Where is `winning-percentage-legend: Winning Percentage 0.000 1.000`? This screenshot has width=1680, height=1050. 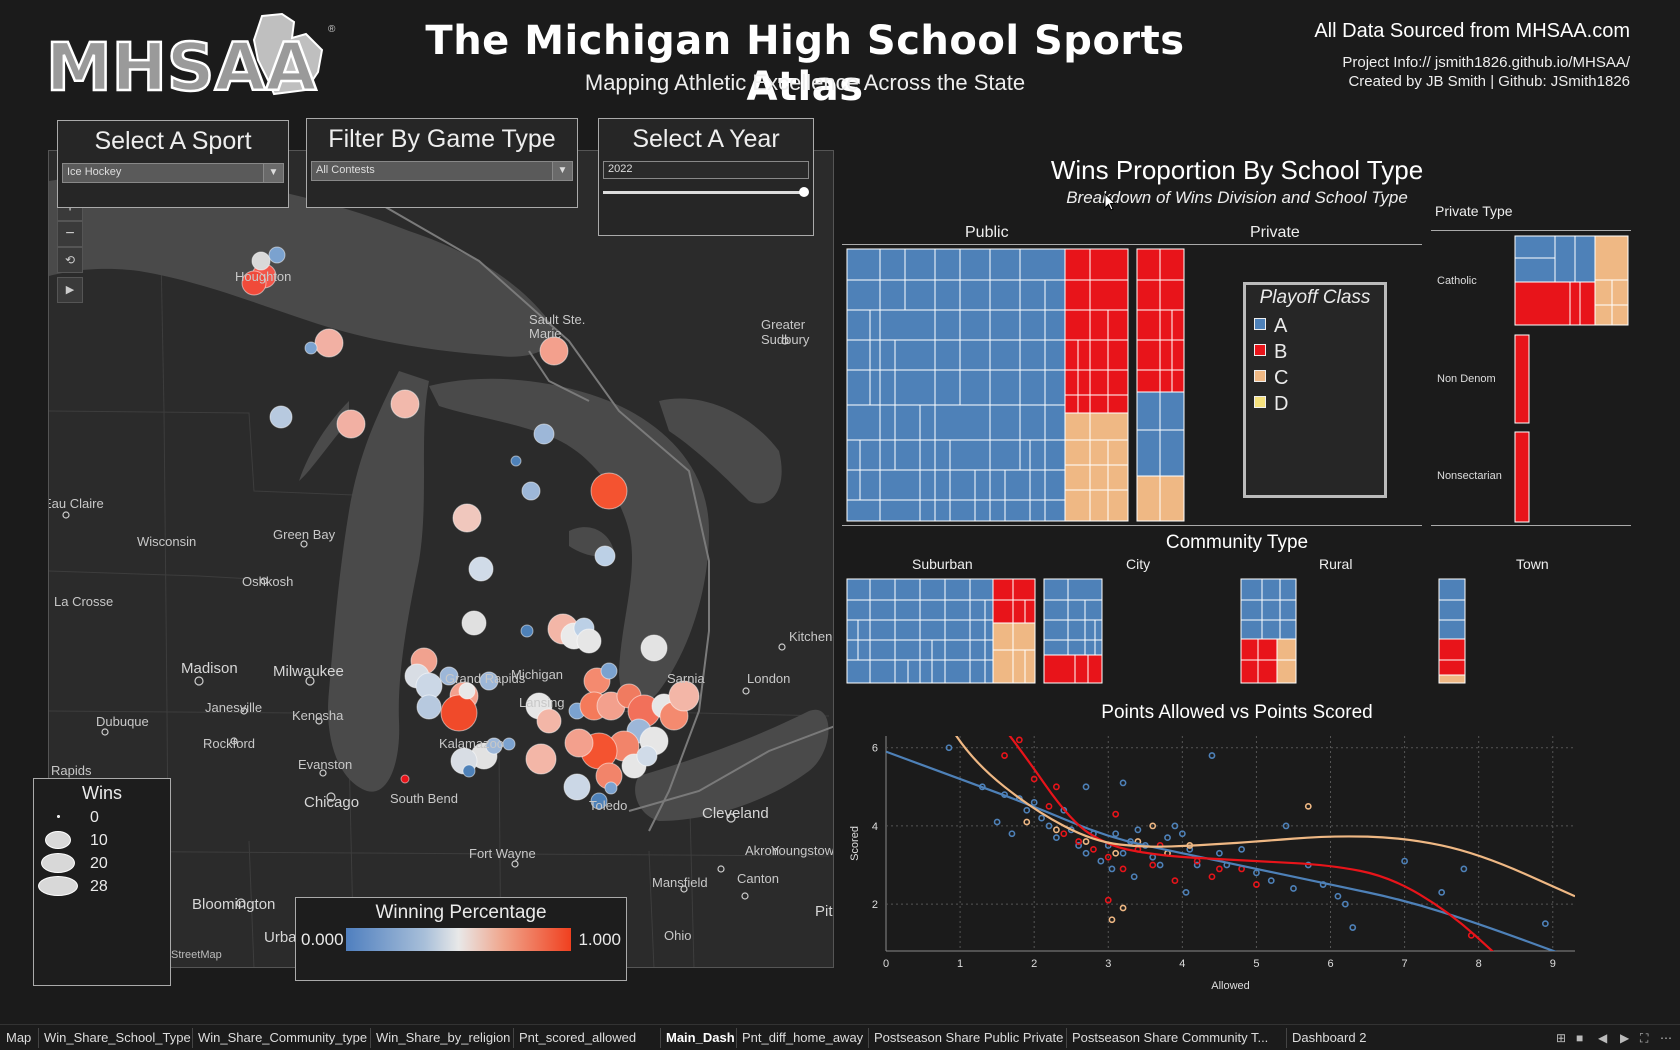
winning-percentage-legend: Winning Percentage 0.000 1.000 is located at coordinates (461, 939).